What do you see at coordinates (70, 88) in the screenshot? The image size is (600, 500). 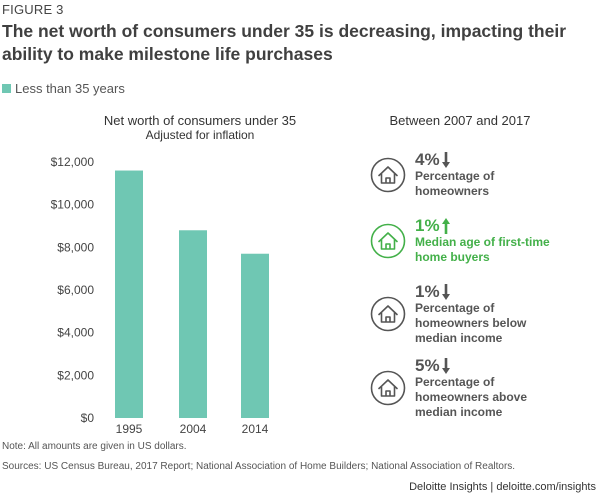 I see `legend-label: Less than 35 years` at bounding box center [70, 88].